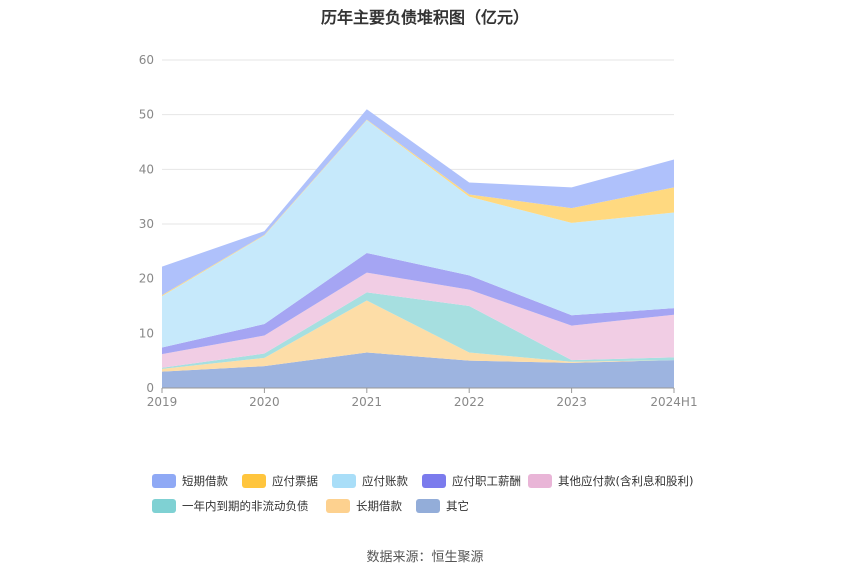  Describe the element at coordinates (457, 506) in the screenshot. I see `legend-label: 其它` at that location.